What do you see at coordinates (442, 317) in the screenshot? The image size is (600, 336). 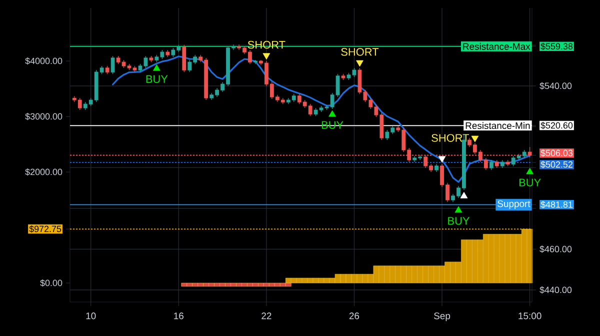 I see `x-tick-label: Sep` at bounding box center [442, 317].